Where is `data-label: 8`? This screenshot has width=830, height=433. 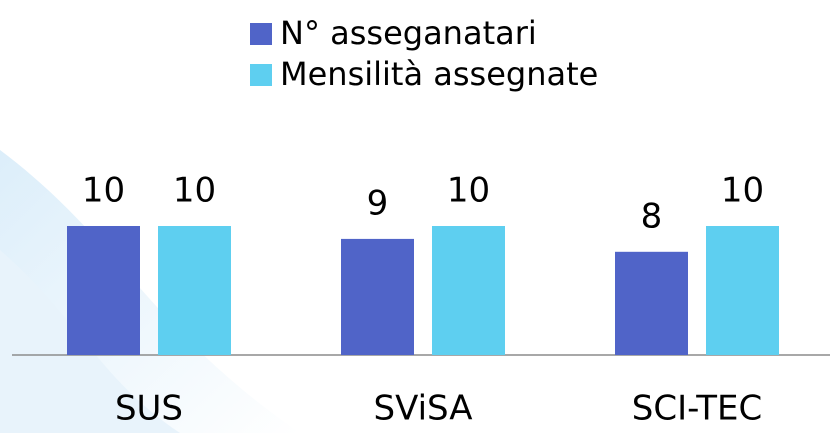 data-label: 8 is located at coordinates (652, 216).